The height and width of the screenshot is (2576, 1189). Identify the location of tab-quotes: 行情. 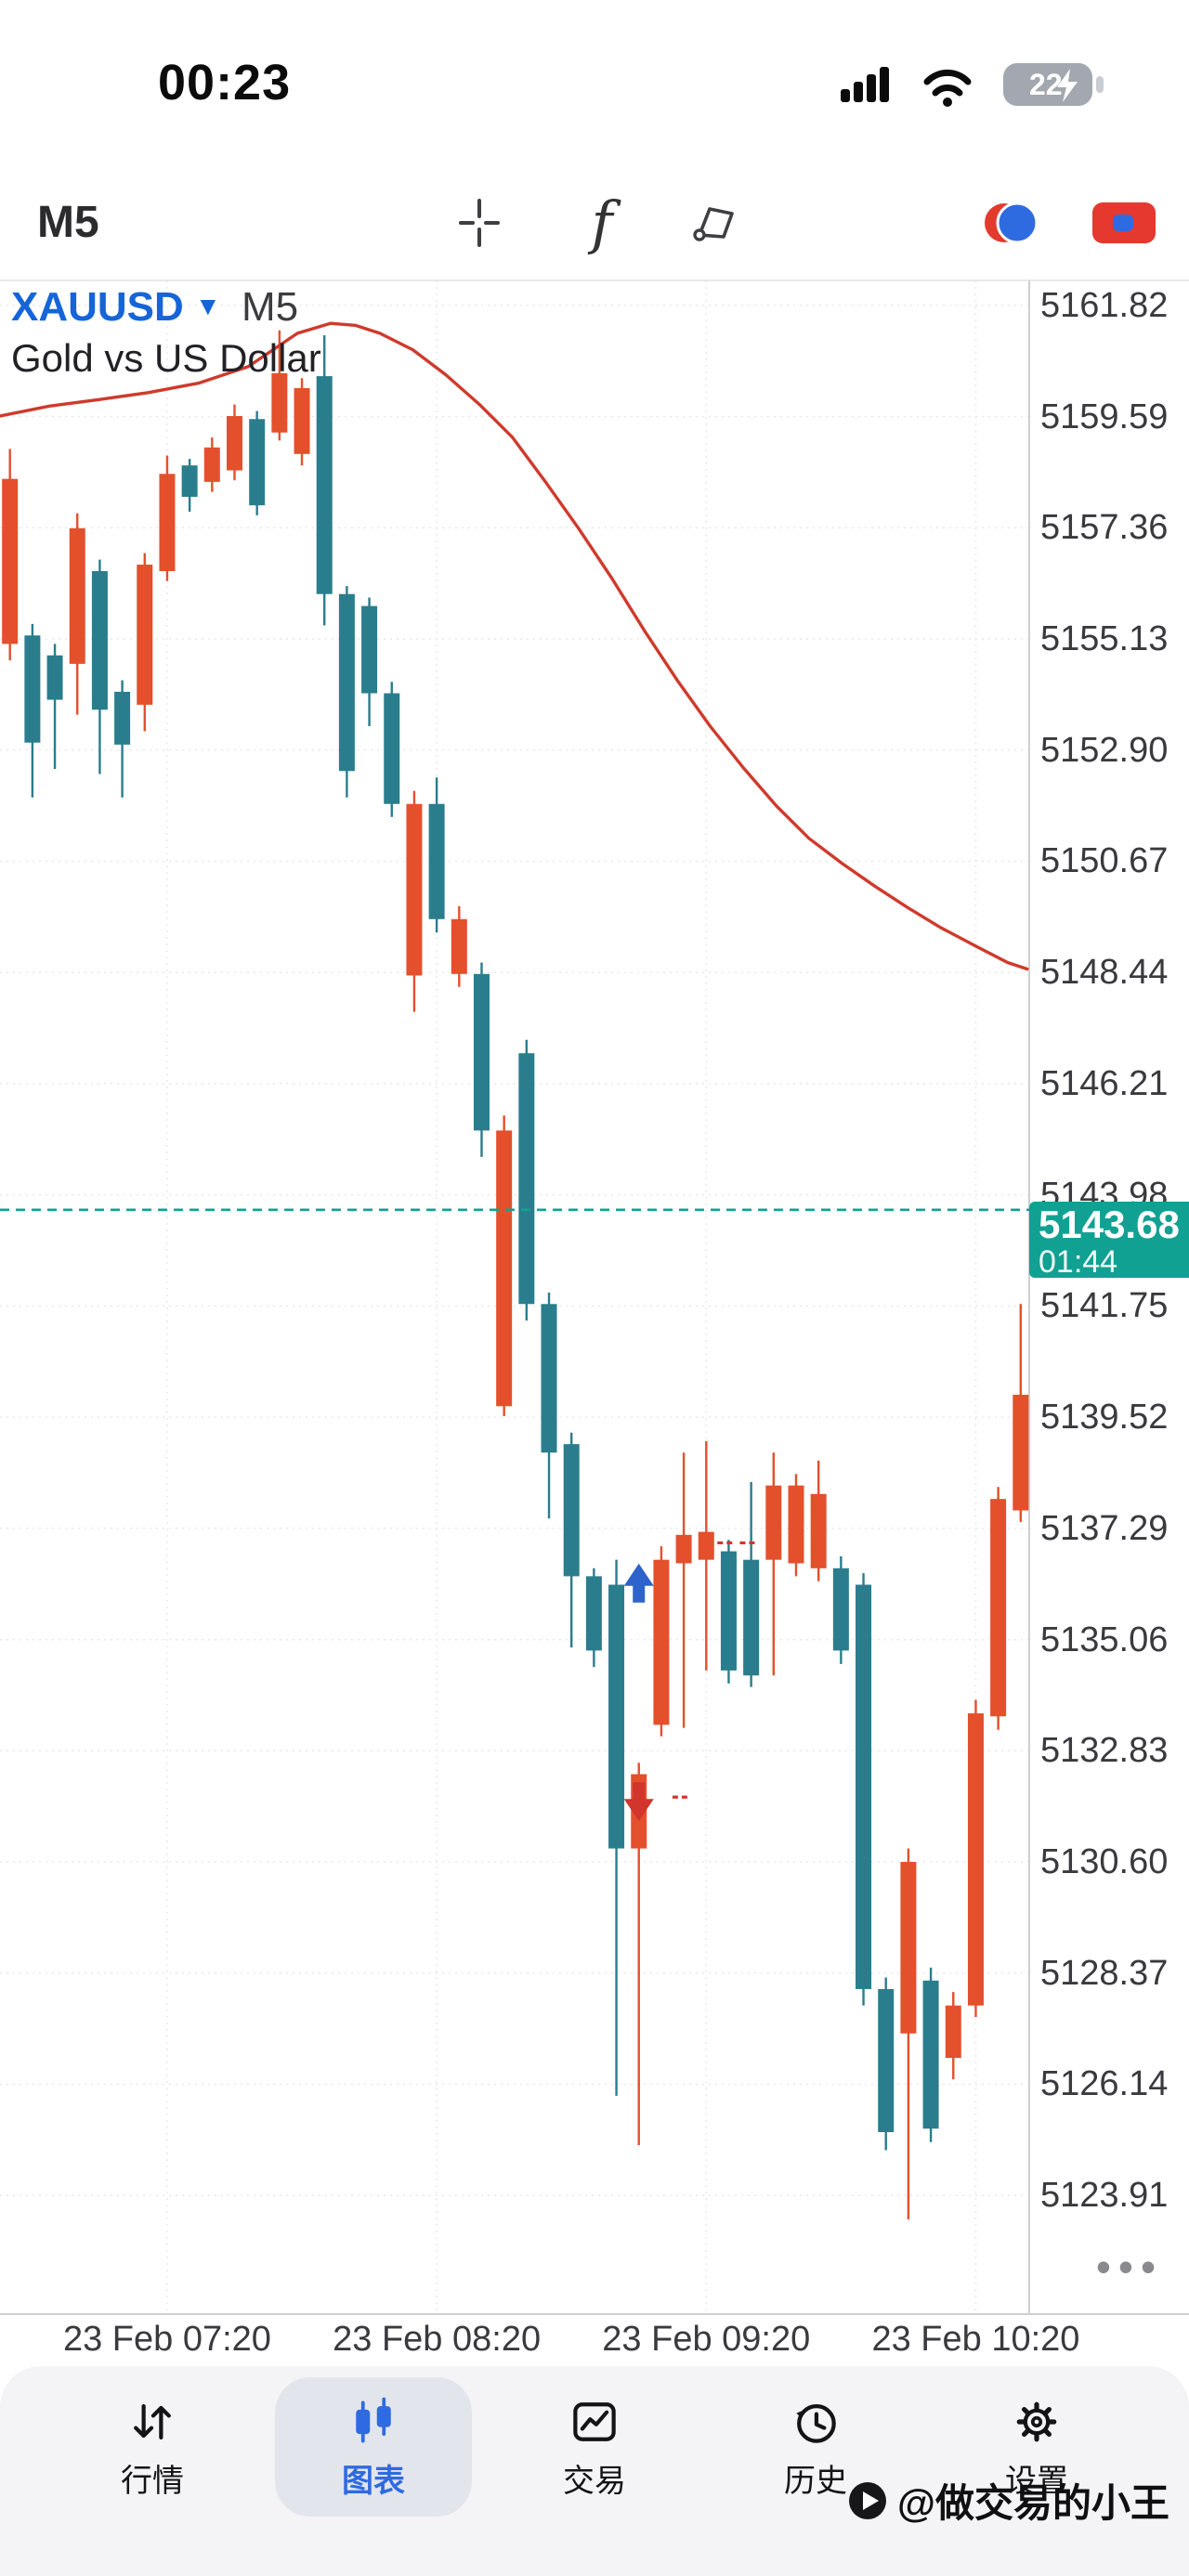
(152, 2447).